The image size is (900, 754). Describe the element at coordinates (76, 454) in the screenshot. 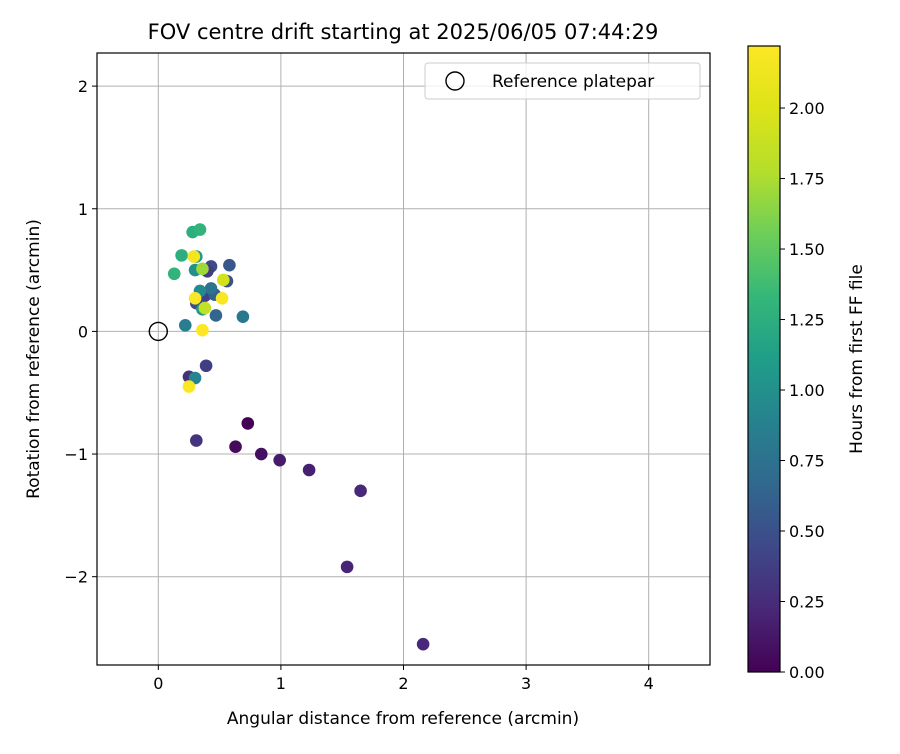

I see `y-tick-label: −1` at that location.